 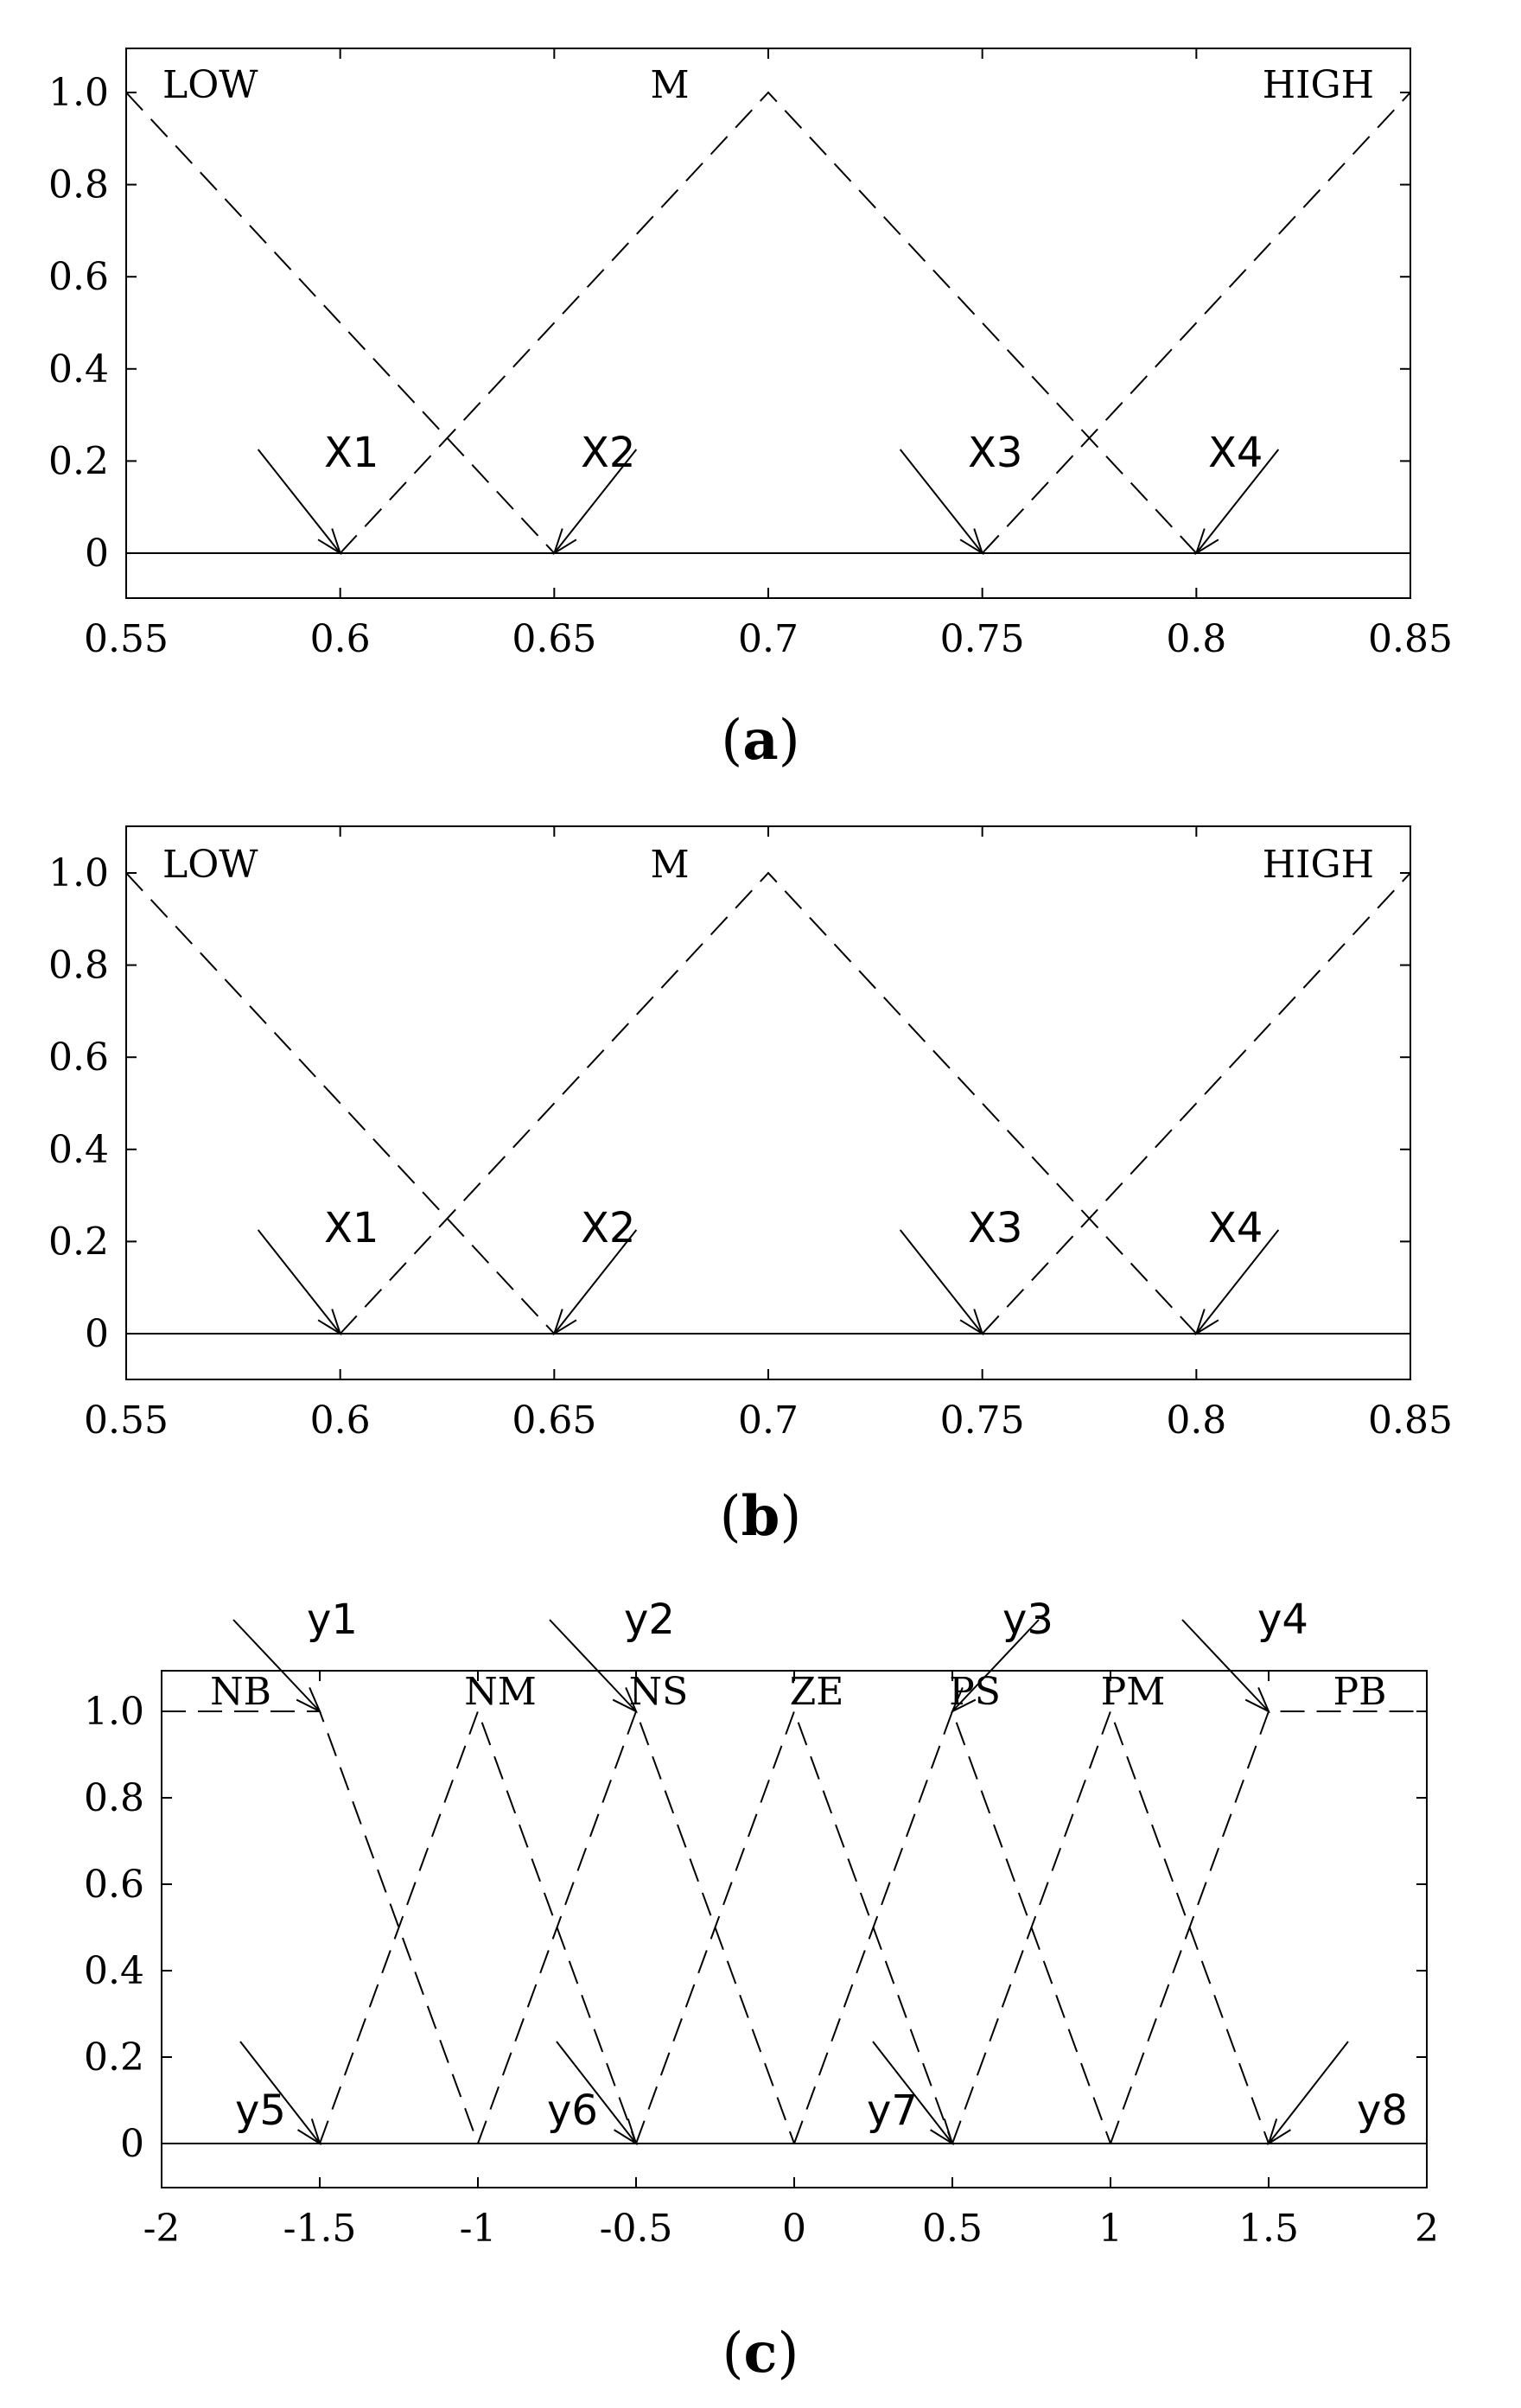 I want to click on annotation-arrow-y8, so click(x=1308, y=2092).